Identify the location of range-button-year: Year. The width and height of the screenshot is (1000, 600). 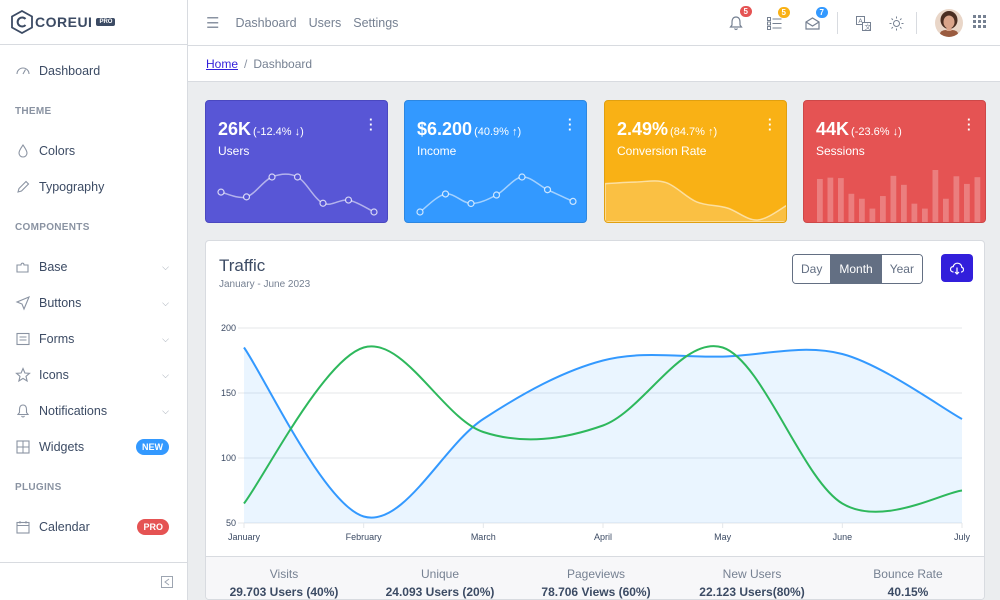
(901, 269).